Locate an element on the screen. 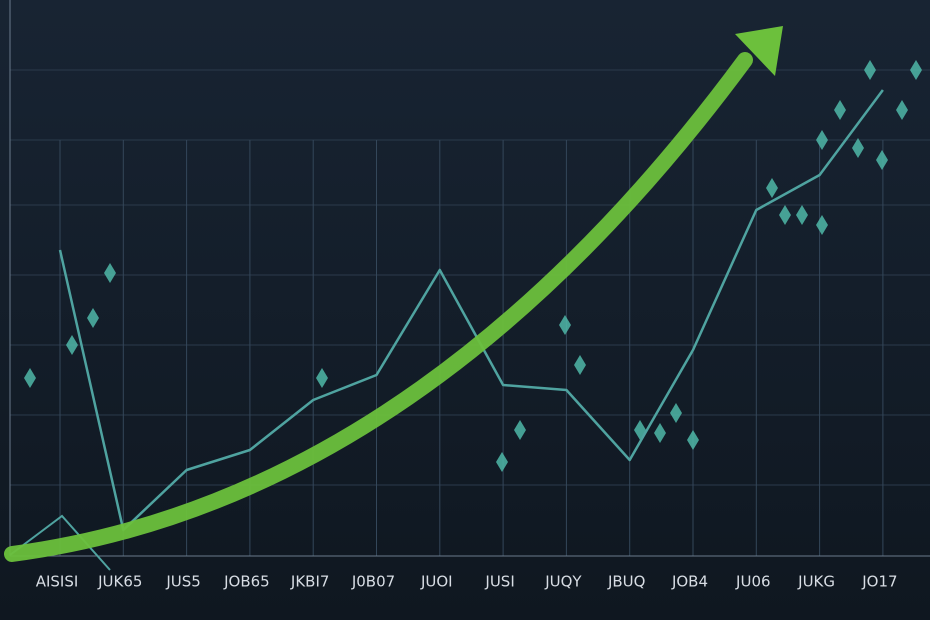  x-tick-label: JU06 is located at coordinates (753, 582).